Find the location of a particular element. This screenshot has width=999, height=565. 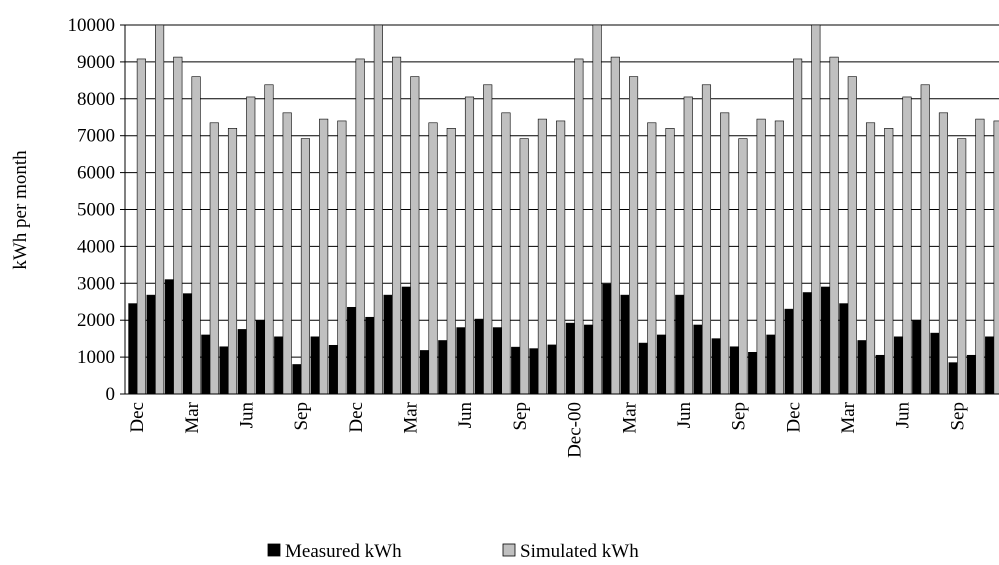

y-tick-label: 10000 is located at coordinates (92, 25).